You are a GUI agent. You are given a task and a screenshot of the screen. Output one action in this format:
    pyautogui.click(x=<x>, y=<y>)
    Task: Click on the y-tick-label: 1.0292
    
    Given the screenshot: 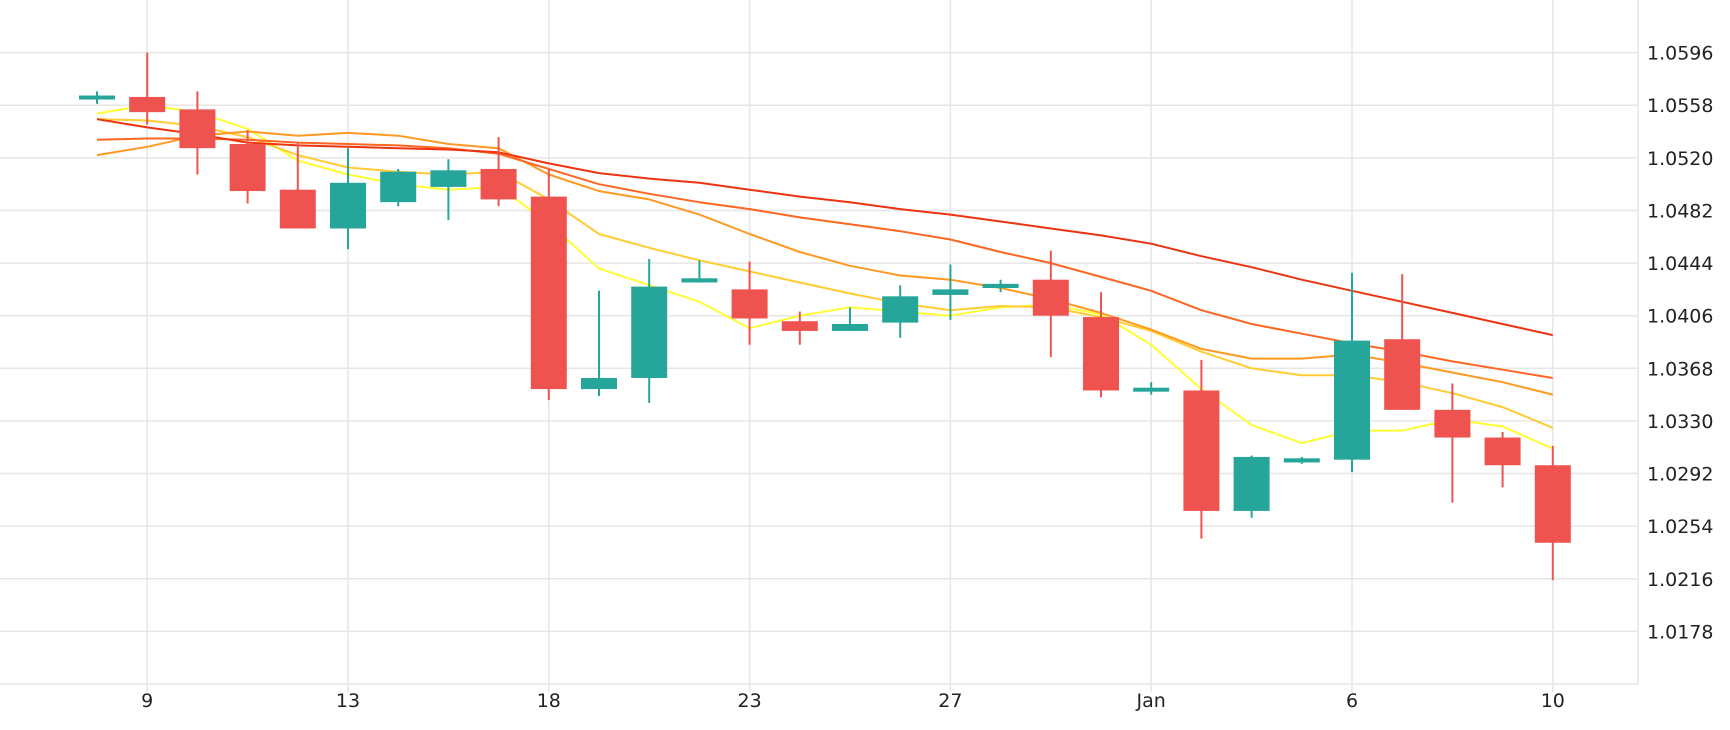 What is the action you would take?
    pyautogui.click(x=1680, y=475)
    